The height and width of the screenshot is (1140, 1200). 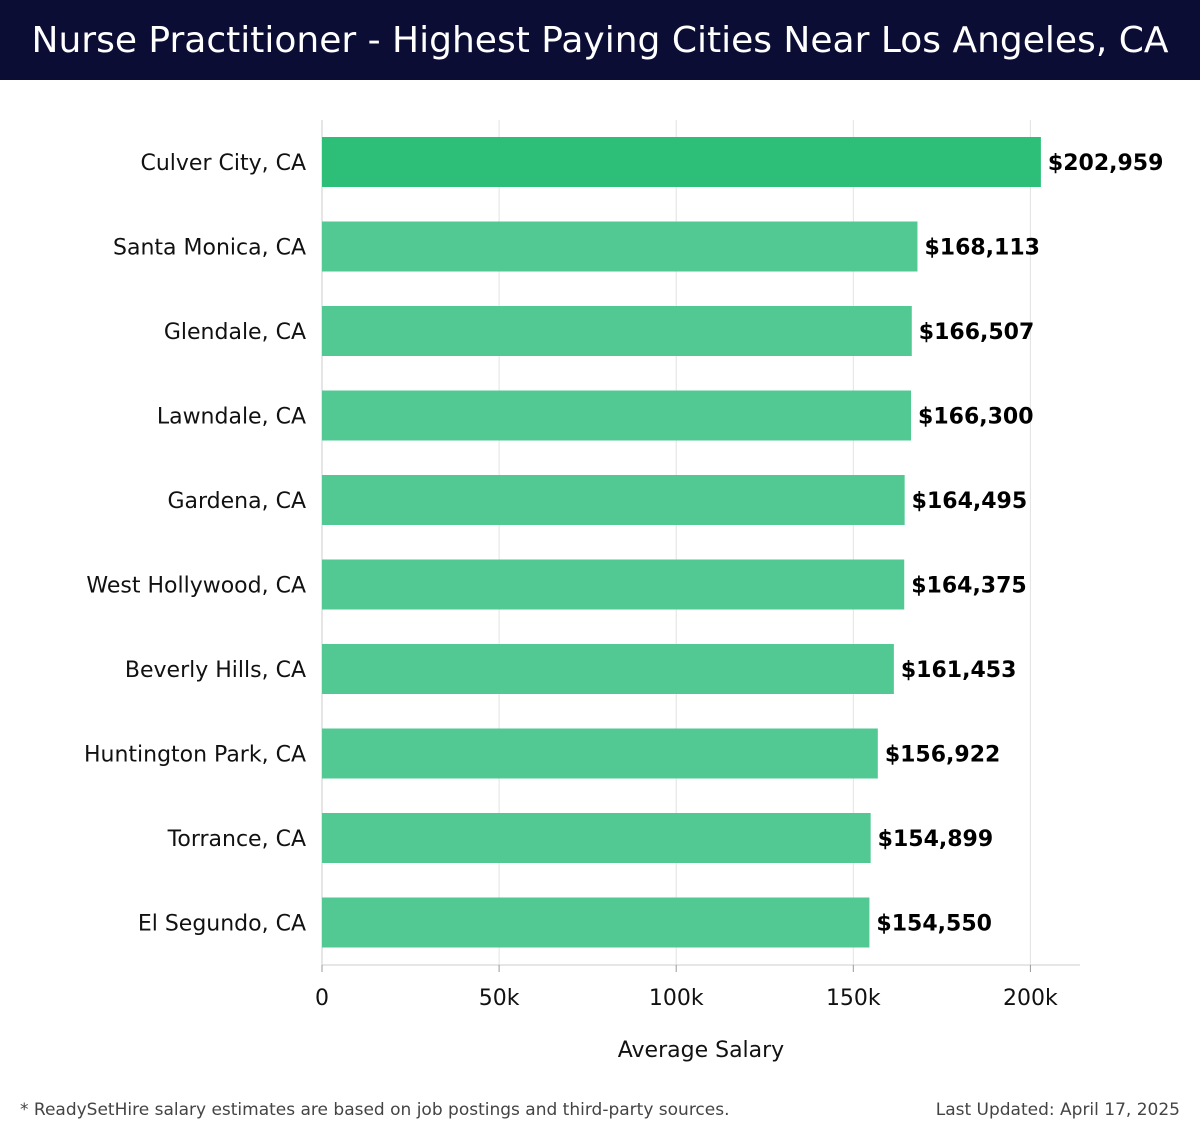 I want to click on data-label: $154,899, so click(x=936, y=839).